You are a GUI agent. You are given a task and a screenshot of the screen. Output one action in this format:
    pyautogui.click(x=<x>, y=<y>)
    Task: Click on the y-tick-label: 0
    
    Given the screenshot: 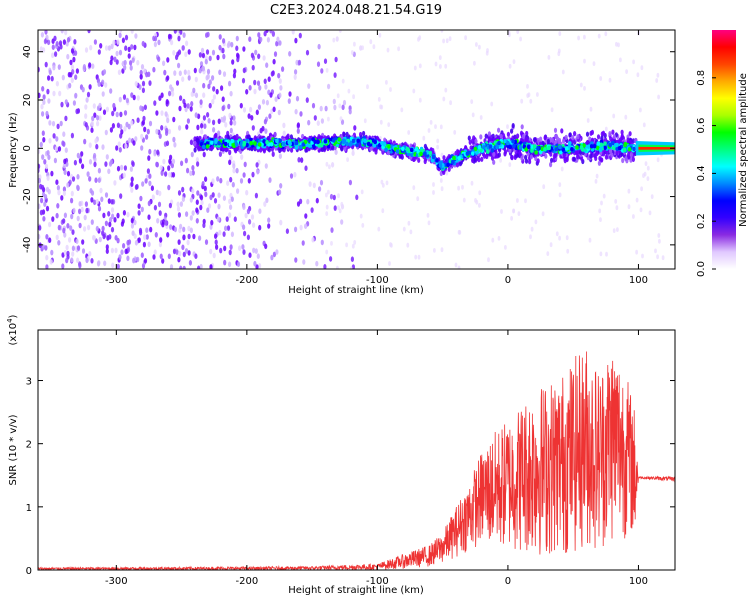 What is the action you would take?
    pyautogui.click(x=27, y=148)
    